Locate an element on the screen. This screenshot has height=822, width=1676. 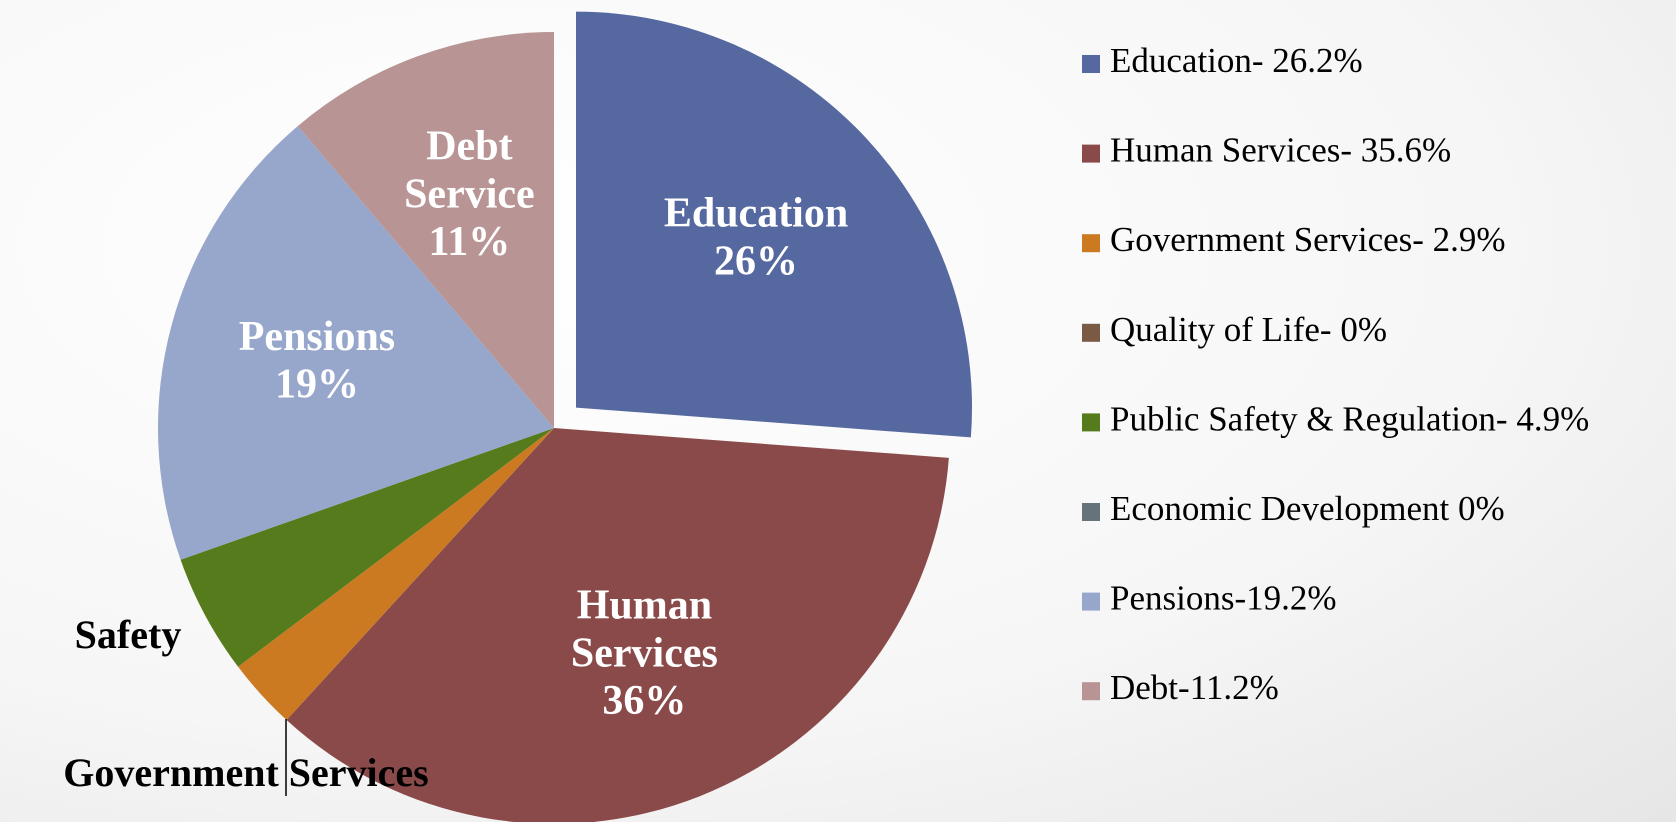
value-label: 36% is located at coordinates (644, 701).